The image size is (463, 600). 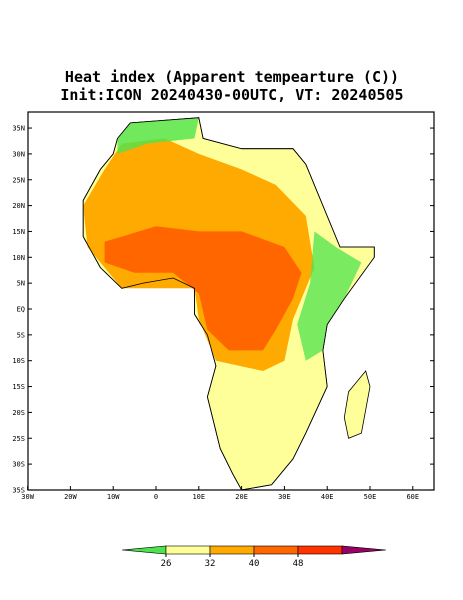 What do you see at coordinates (241, 497) in the screenshot?
I see `lon-tick-label: 20E` at bounding box center [241, 497].